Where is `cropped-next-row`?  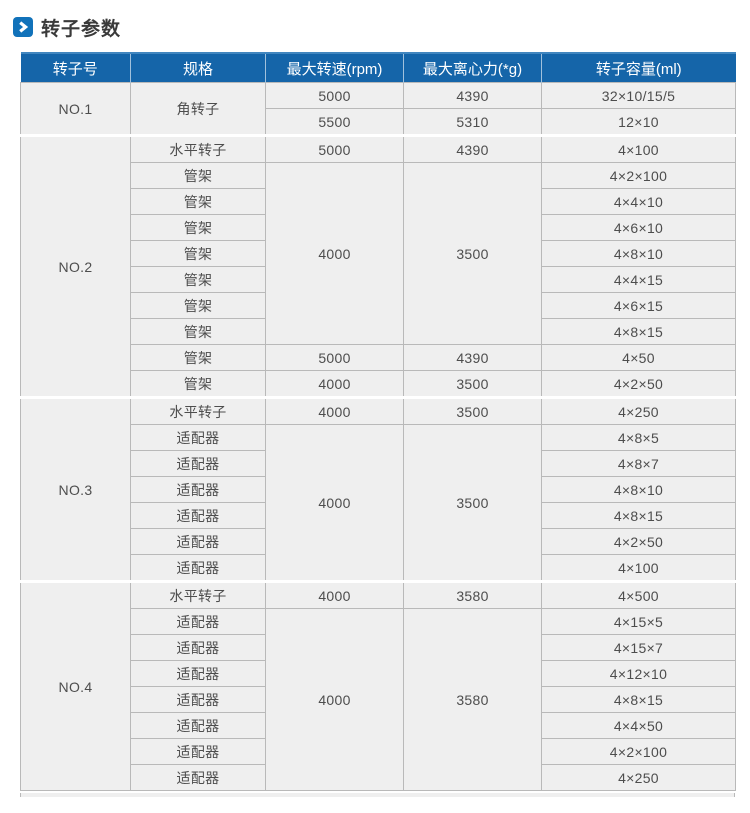 cropped-next-row is located at coordinates (377, 795).